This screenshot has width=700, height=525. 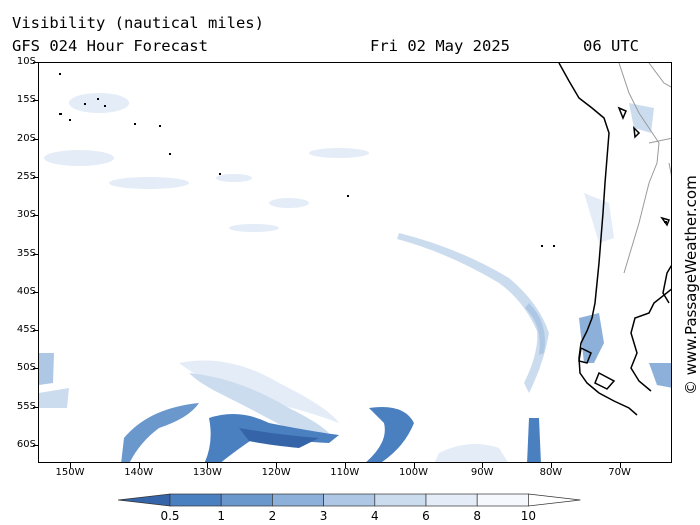 I want to click on forecast-date: Fri 02 May 2025, so click(x=440, y=46).